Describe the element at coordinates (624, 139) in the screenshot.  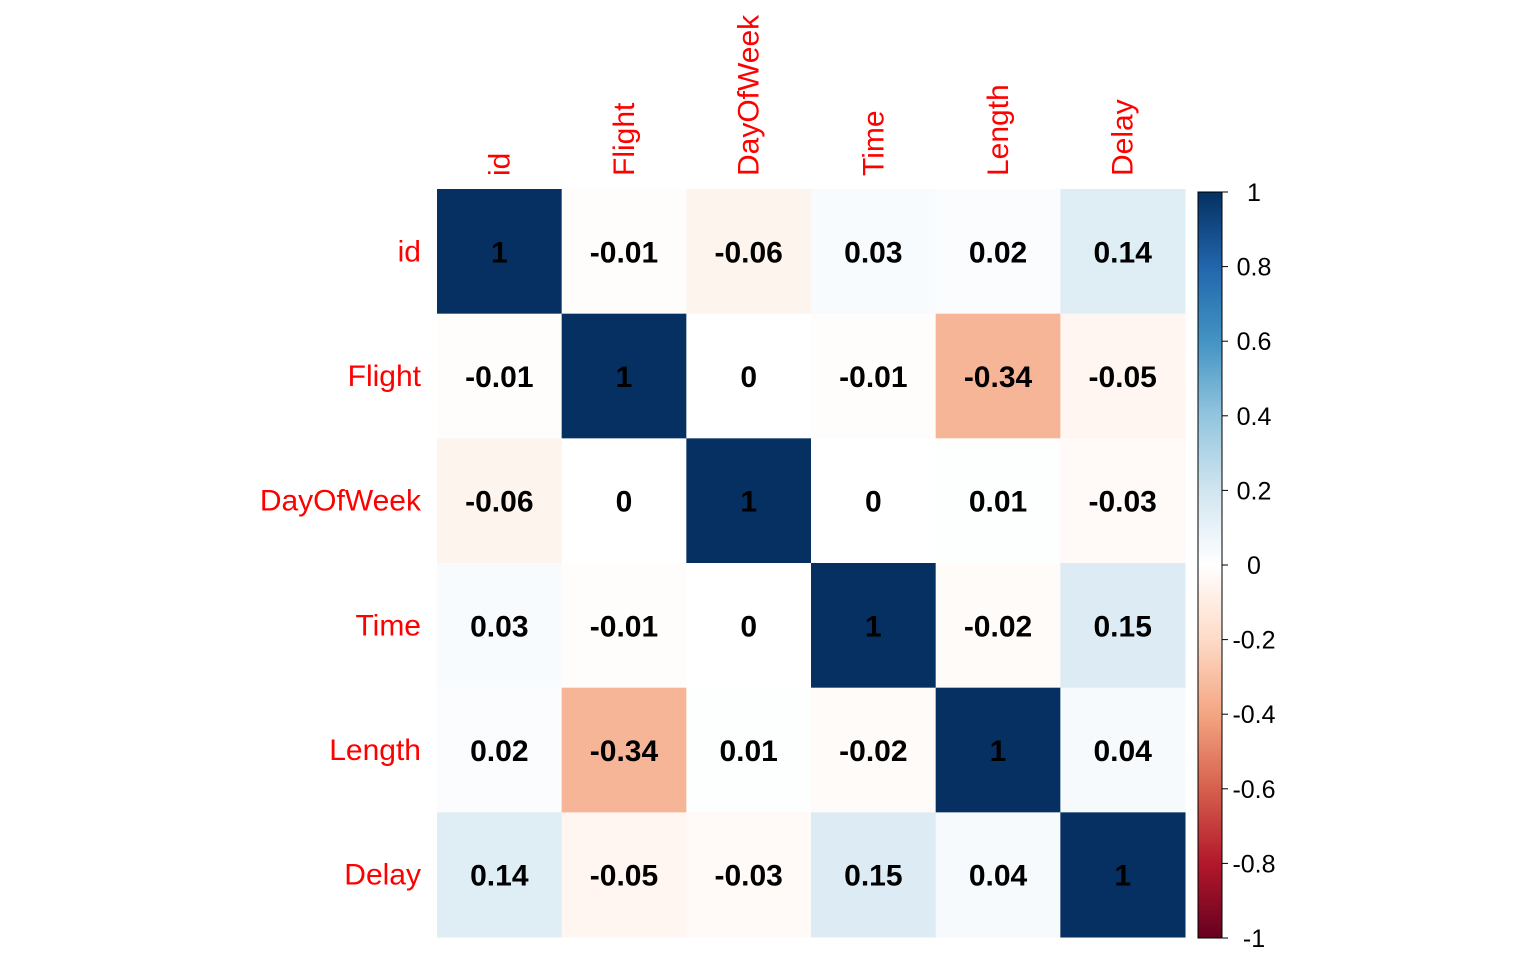
I see `column-label: Flight` at that location.